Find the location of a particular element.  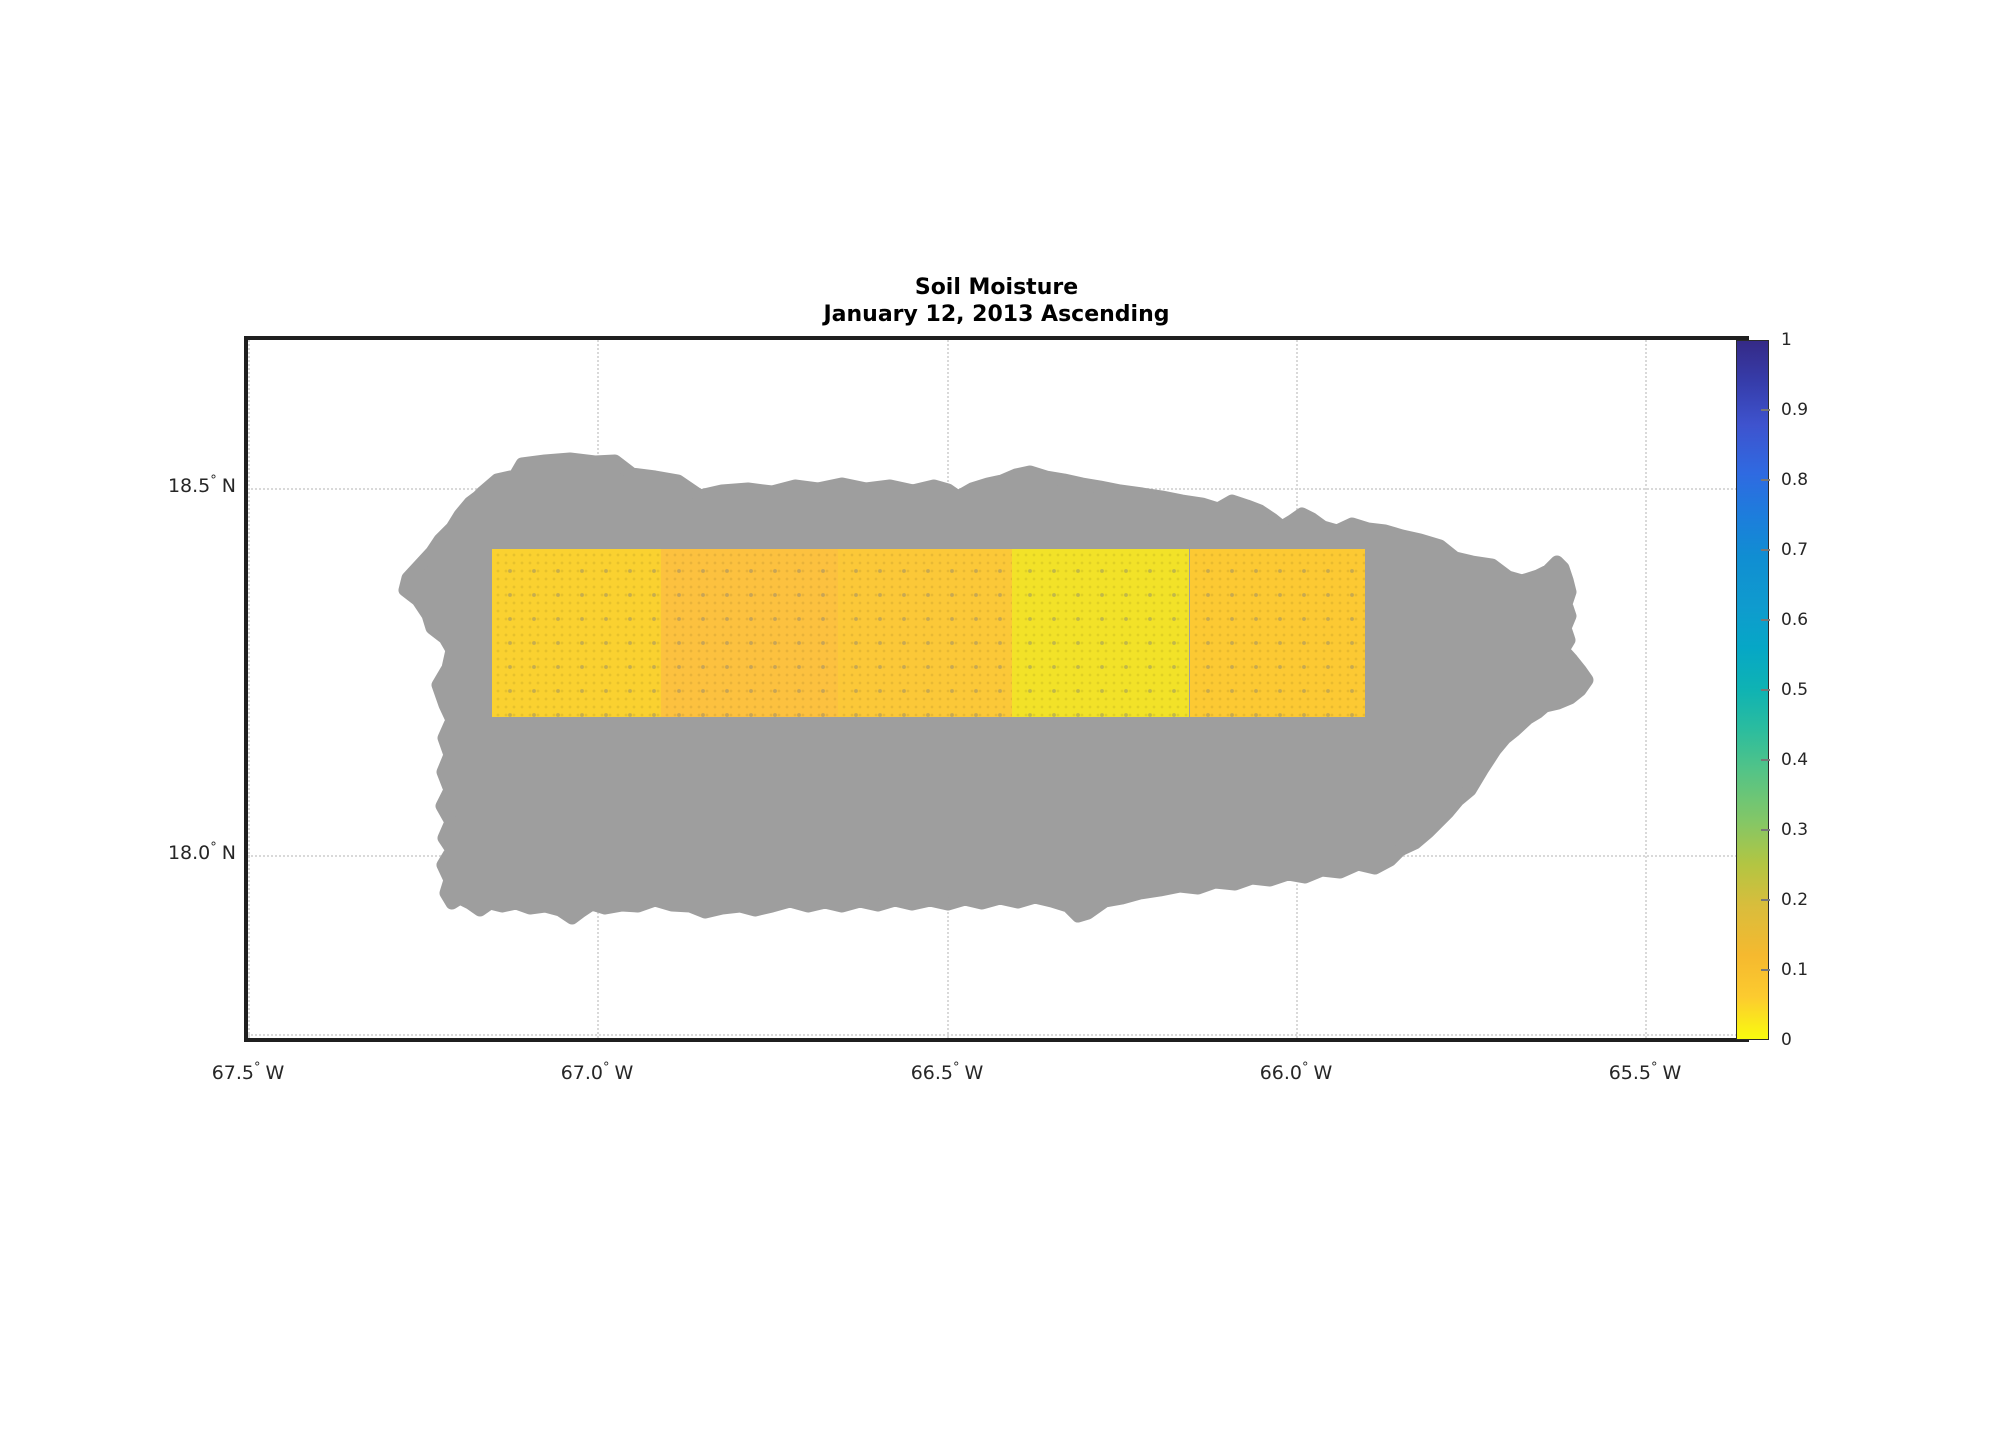

colorbar-tick-label: 0.9 is located at coordinates (1795, 410).